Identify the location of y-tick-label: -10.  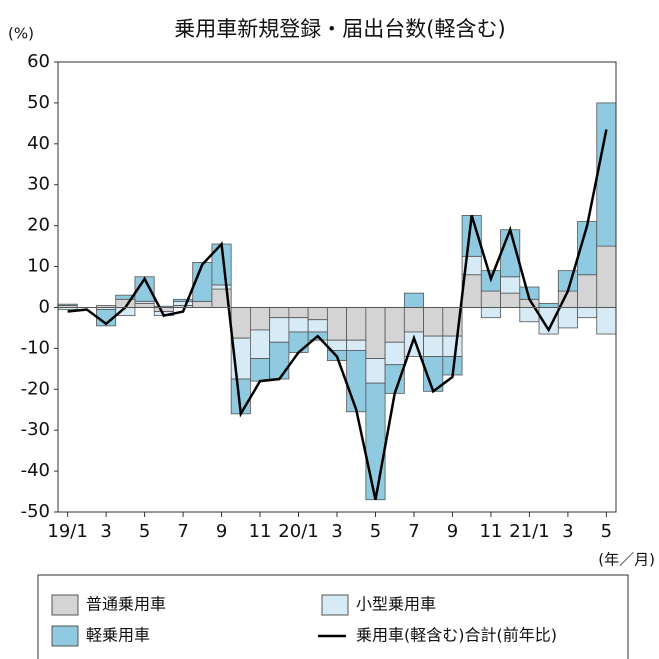
(35, 347).